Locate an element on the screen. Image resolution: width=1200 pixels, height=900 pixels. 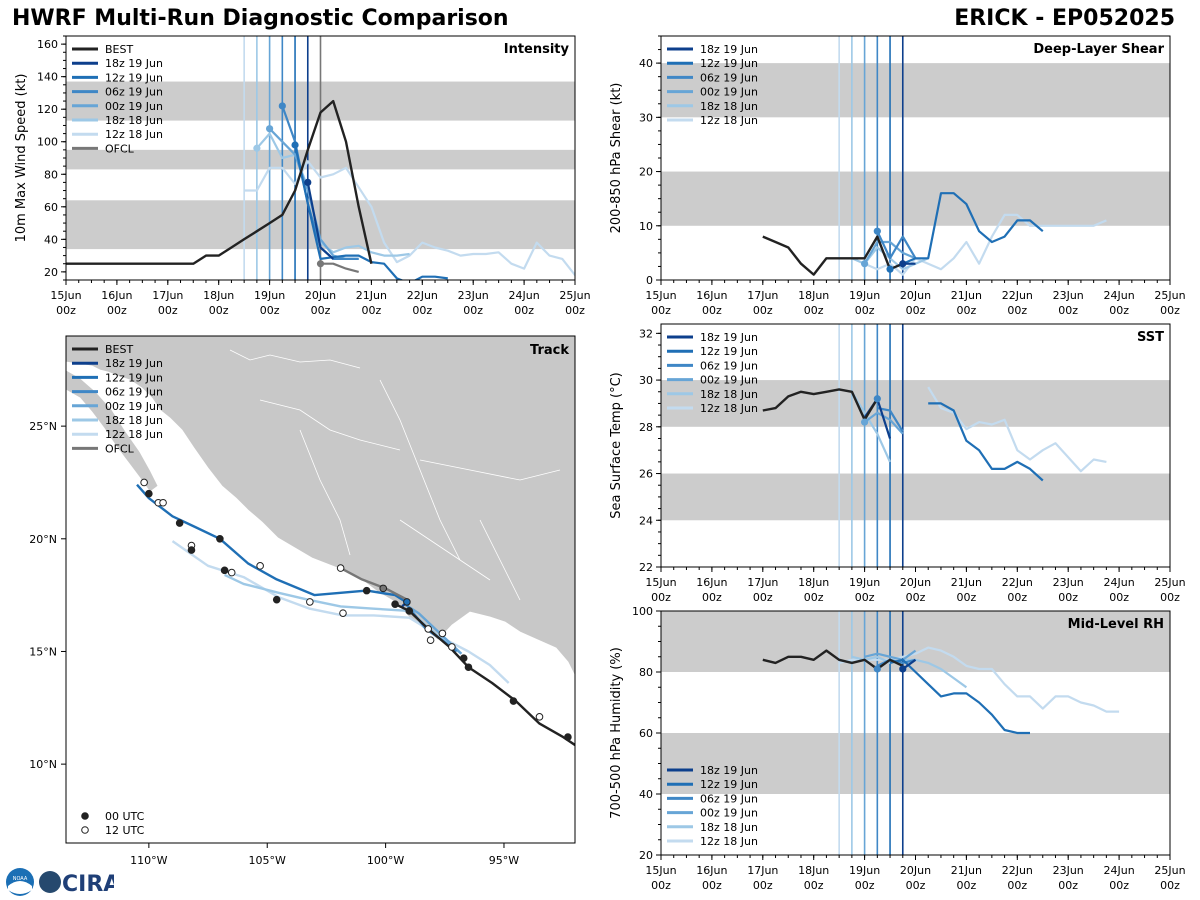
x-tick-label: 17Jun is located at coordinates (762, 295).